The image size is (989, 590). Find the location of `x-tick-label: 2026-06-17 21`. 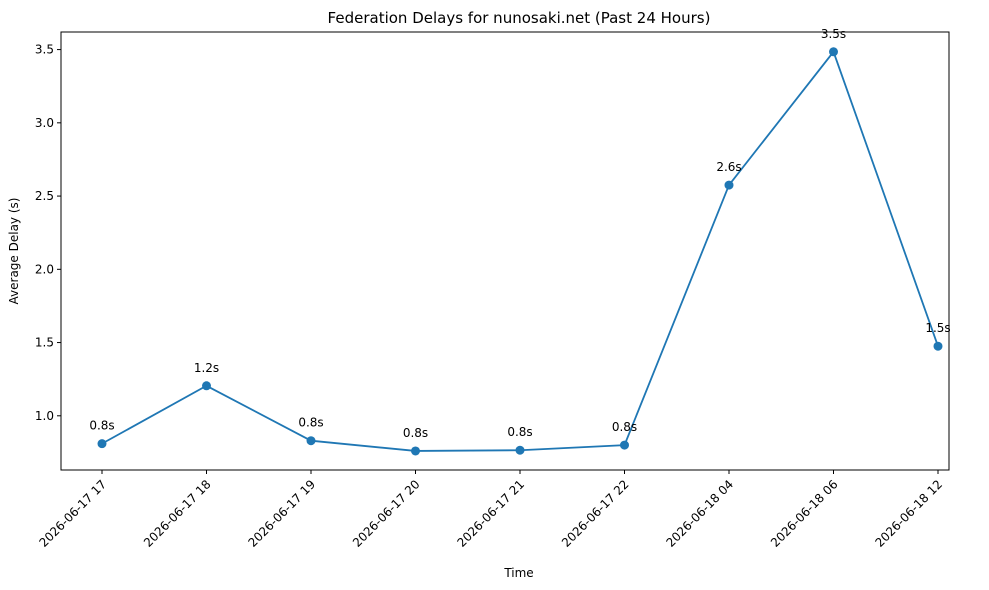

x-tick-label: 2026-06-17 21 is located at coordinates (490, 513).